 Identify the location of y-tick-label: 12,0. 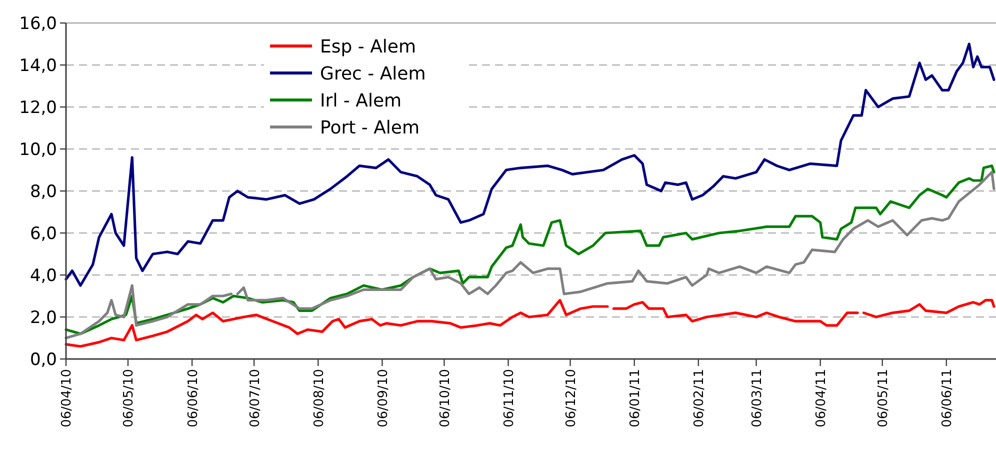
(38, 108).